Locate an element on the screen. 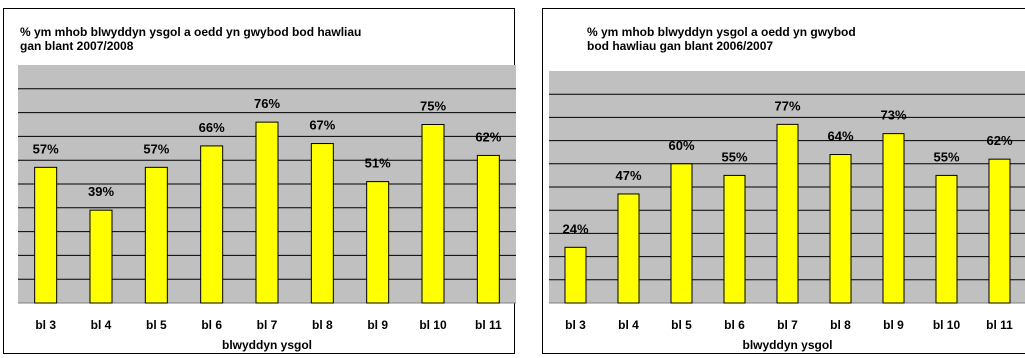  chart-title-line: gan blant 2007/2008 is located at coordinates (77, 46).